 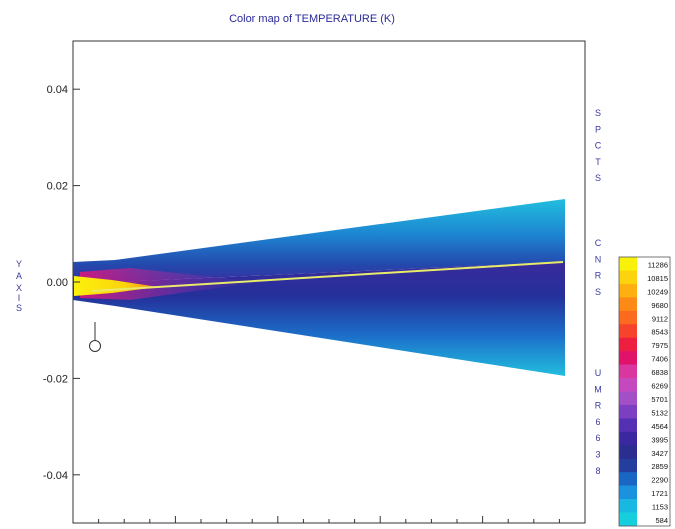 What do you see at coordinates (55, 476) in the screenshot?
I see `y-tick-label: -0.04` at bounding box center [55, 476].